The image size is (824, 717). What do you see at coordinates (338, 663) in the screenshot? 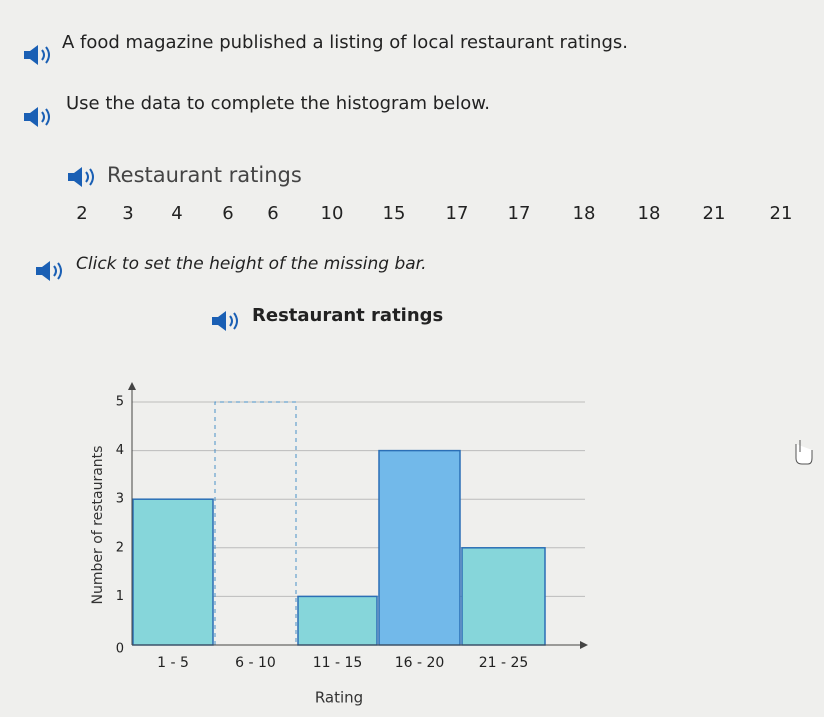
I see `x-tick-label: 11 - 15` at bounding box center [338, 663].